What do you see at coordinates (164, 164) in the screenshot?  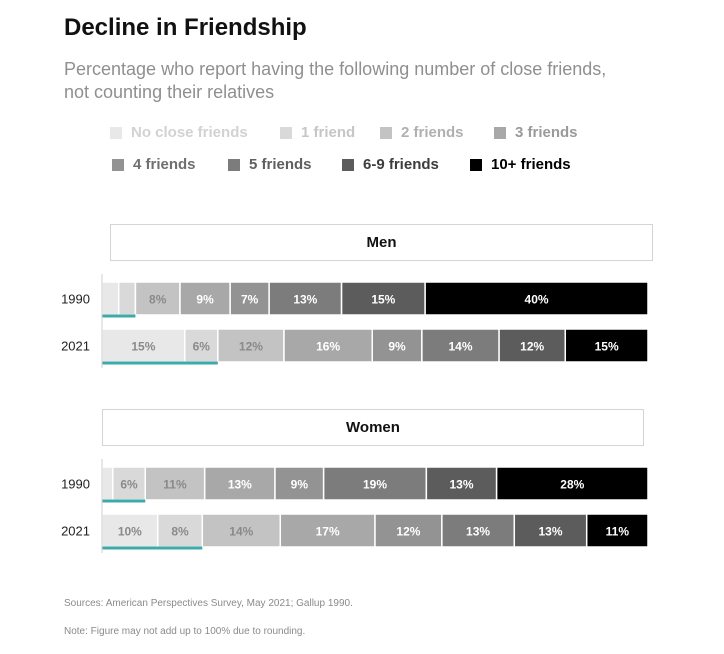 I see `legend-label: 4 friends` at bounding box center [164, 164].